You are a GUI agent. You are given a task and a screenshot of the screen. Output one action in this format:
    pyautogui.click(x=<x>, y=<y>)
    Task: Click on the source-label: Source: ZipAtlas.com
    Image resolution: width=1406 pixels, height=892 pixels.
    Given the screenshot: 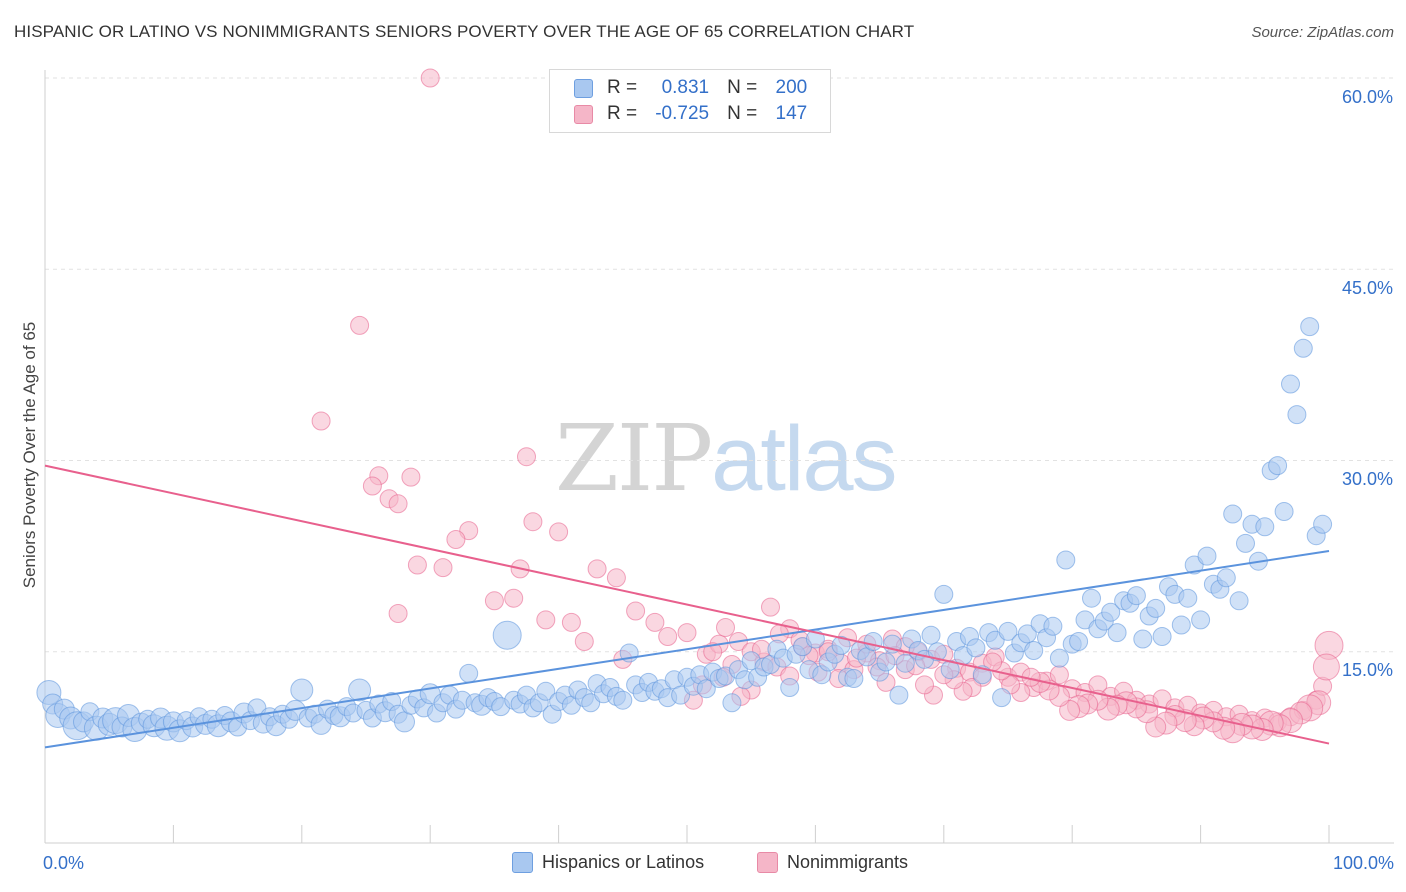 What is the action you would take?
    pyautogui.click(x=1322, y=32)
    